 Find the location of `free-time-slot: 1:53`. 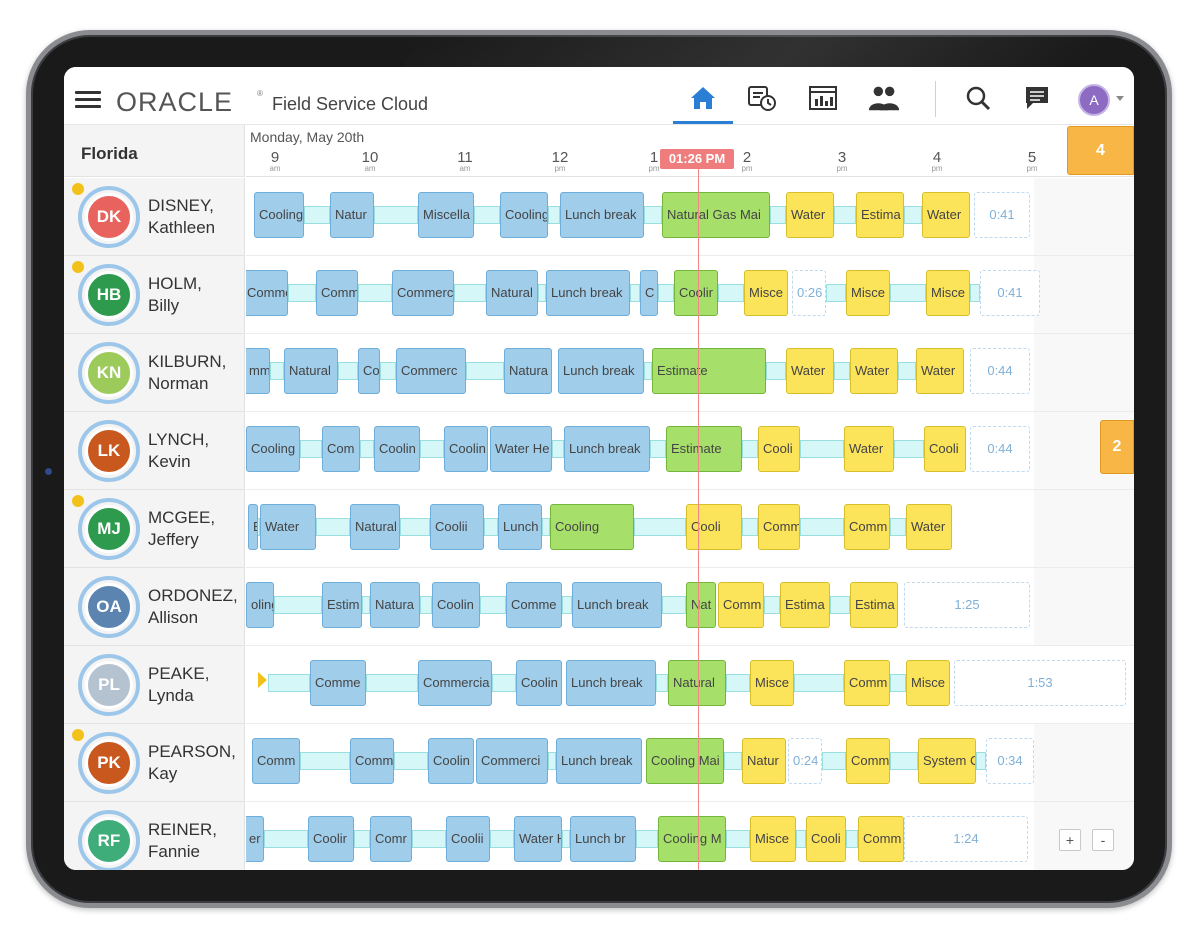

free-time-slot: 1:53 is located at coordinates (1040, 683).